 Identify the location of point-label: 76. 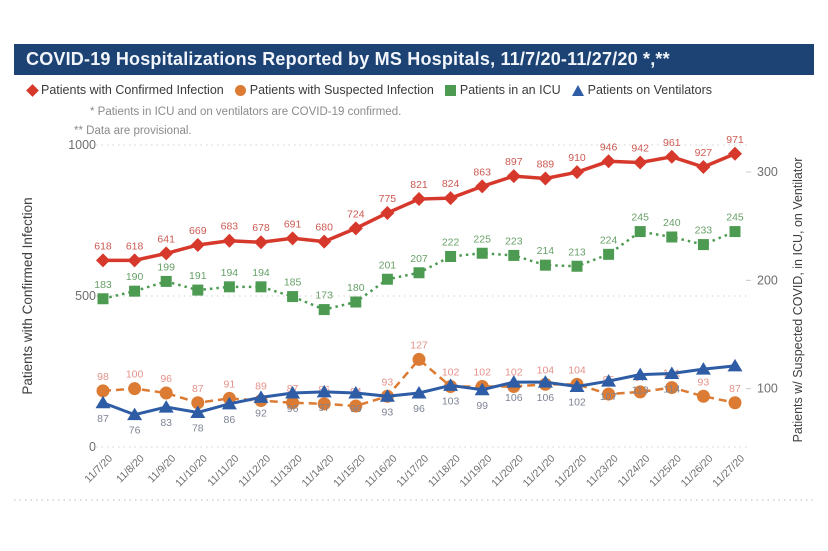
(135, 431).